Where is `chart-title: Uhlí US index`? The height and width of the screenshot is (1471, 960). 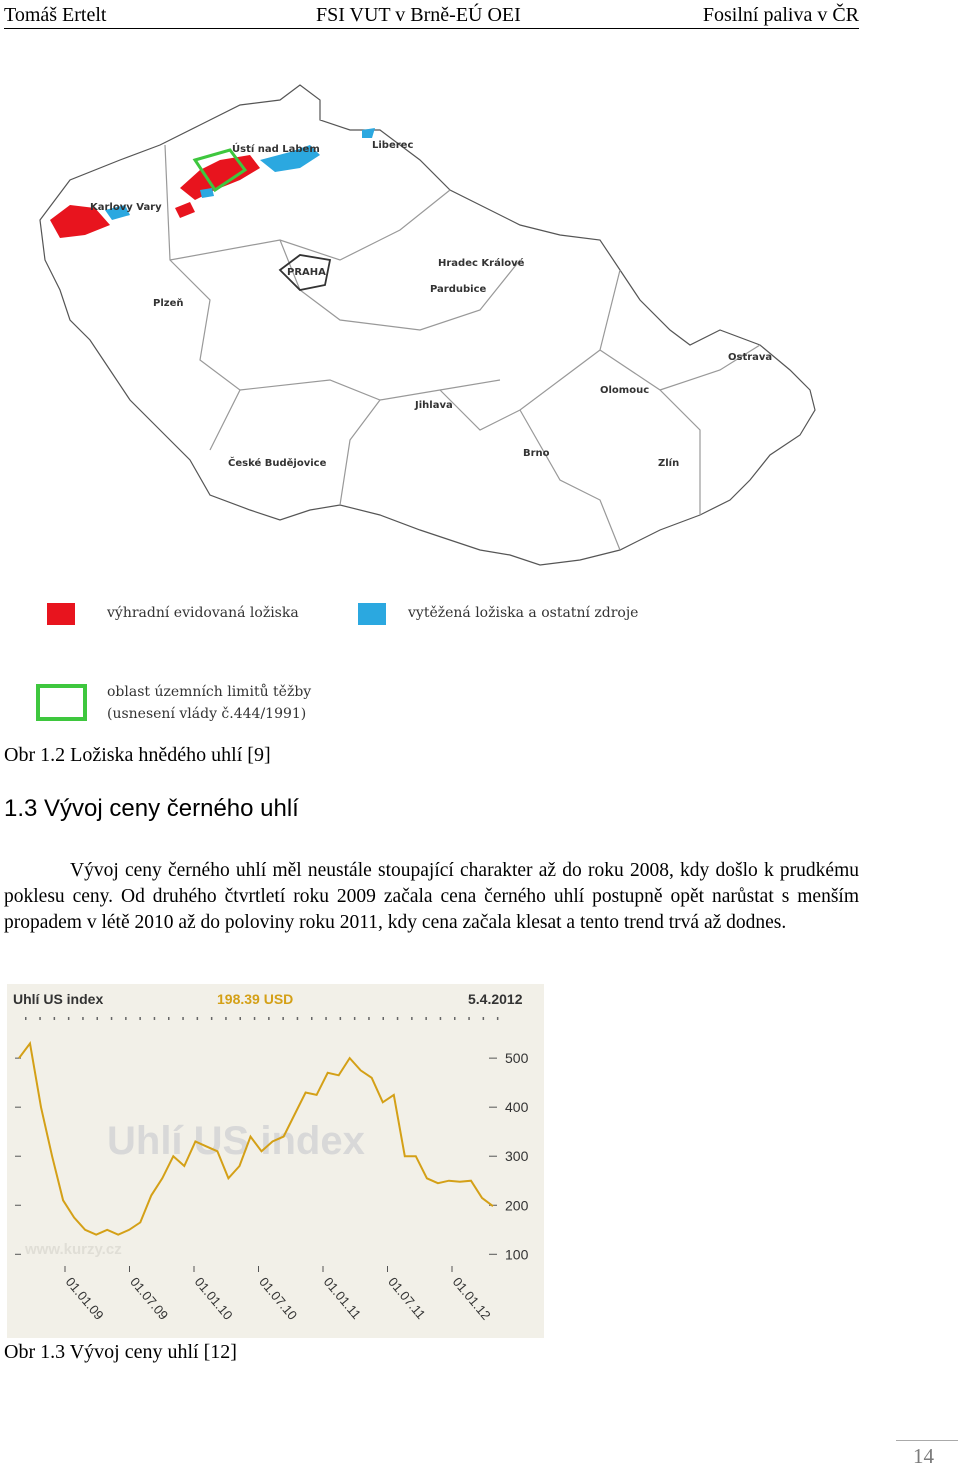
chart-title: Uhlí US index is located at coordinates (58, 999).